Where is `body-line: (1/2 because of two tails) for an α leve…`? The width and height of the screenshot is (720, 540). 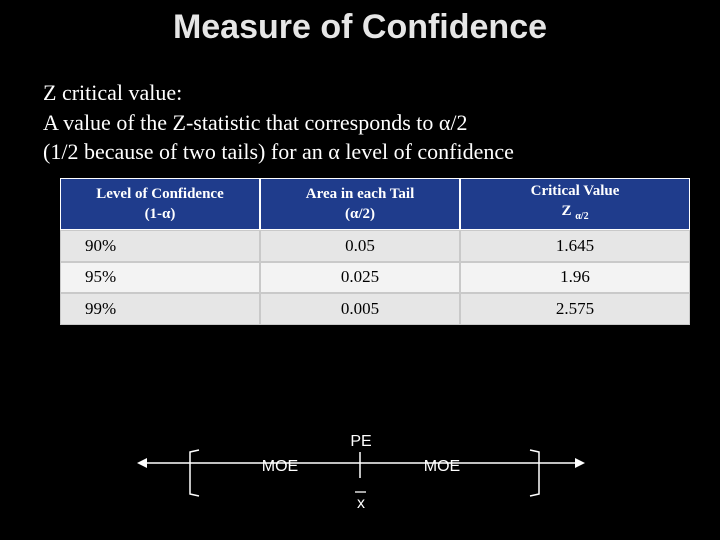 body-line: (1/2 because of two tails) for an α leve… is located at coordinates (278, 151).